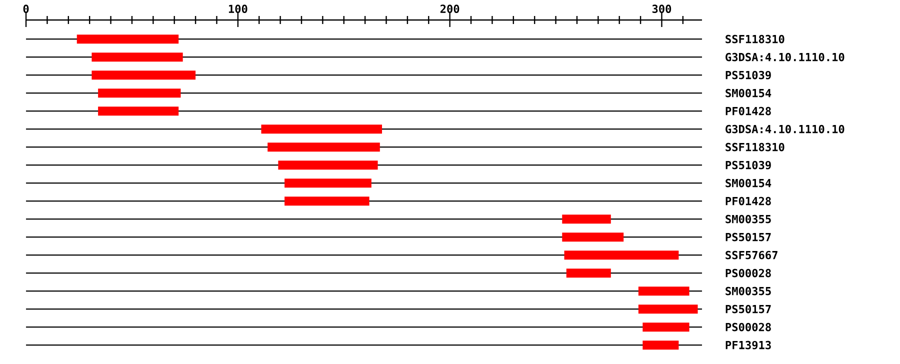 The width and height of the screenshot is (900, 364). Describe the element at coordinates (752, 255) in the screenshot. I see `y-tick-label: SSF57667` at that location.